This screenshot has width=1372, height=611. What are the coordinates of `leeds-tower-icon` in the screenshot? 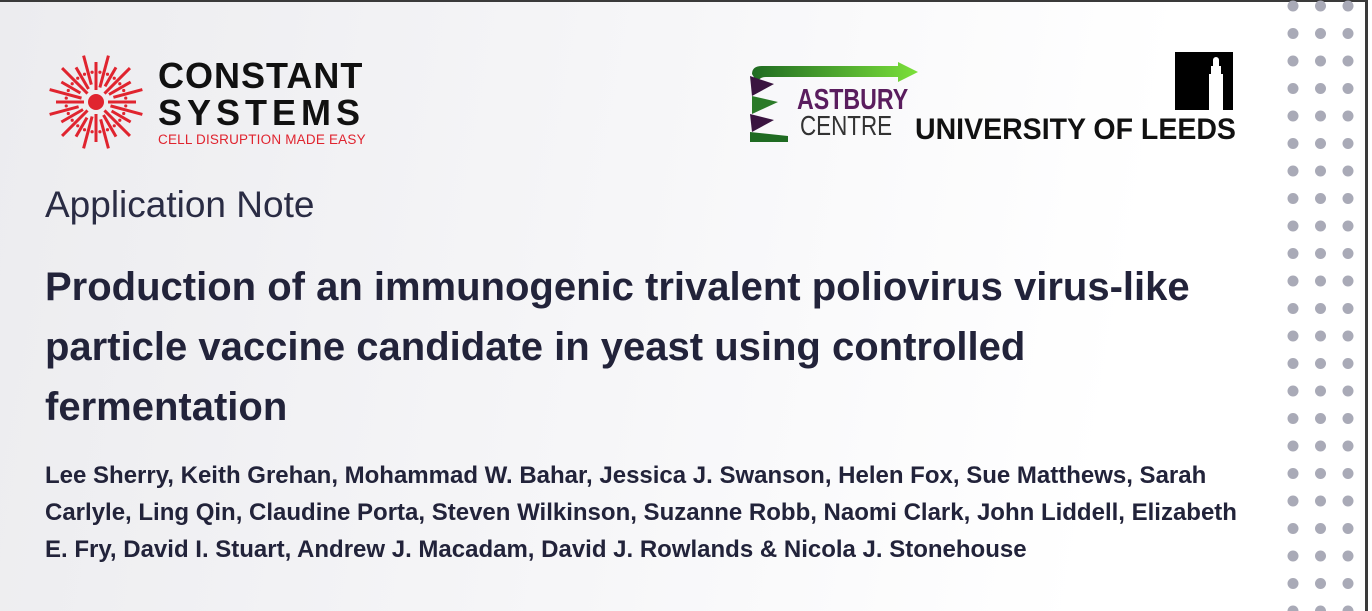 It's located at (1204, 81).